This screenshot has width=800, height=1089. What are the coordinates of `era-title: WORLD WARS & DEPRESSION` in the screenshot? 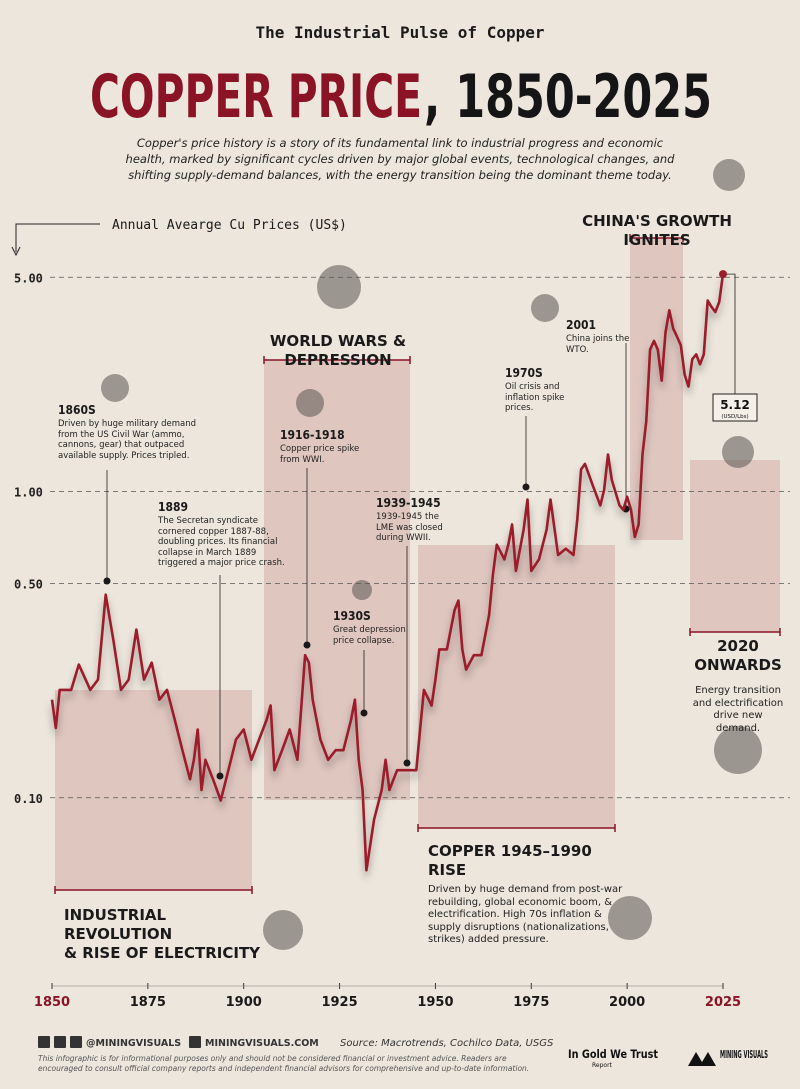 It's located at (338, 350).